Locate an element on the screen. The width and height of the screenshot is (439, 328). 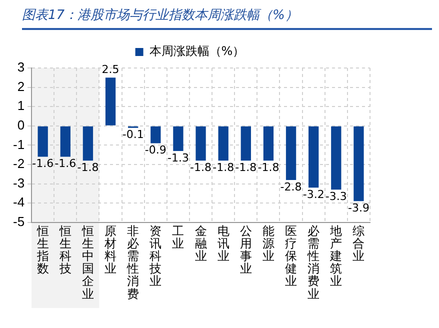
x-tick-label: 必需性消费业 is located at coordinates (313, 262).